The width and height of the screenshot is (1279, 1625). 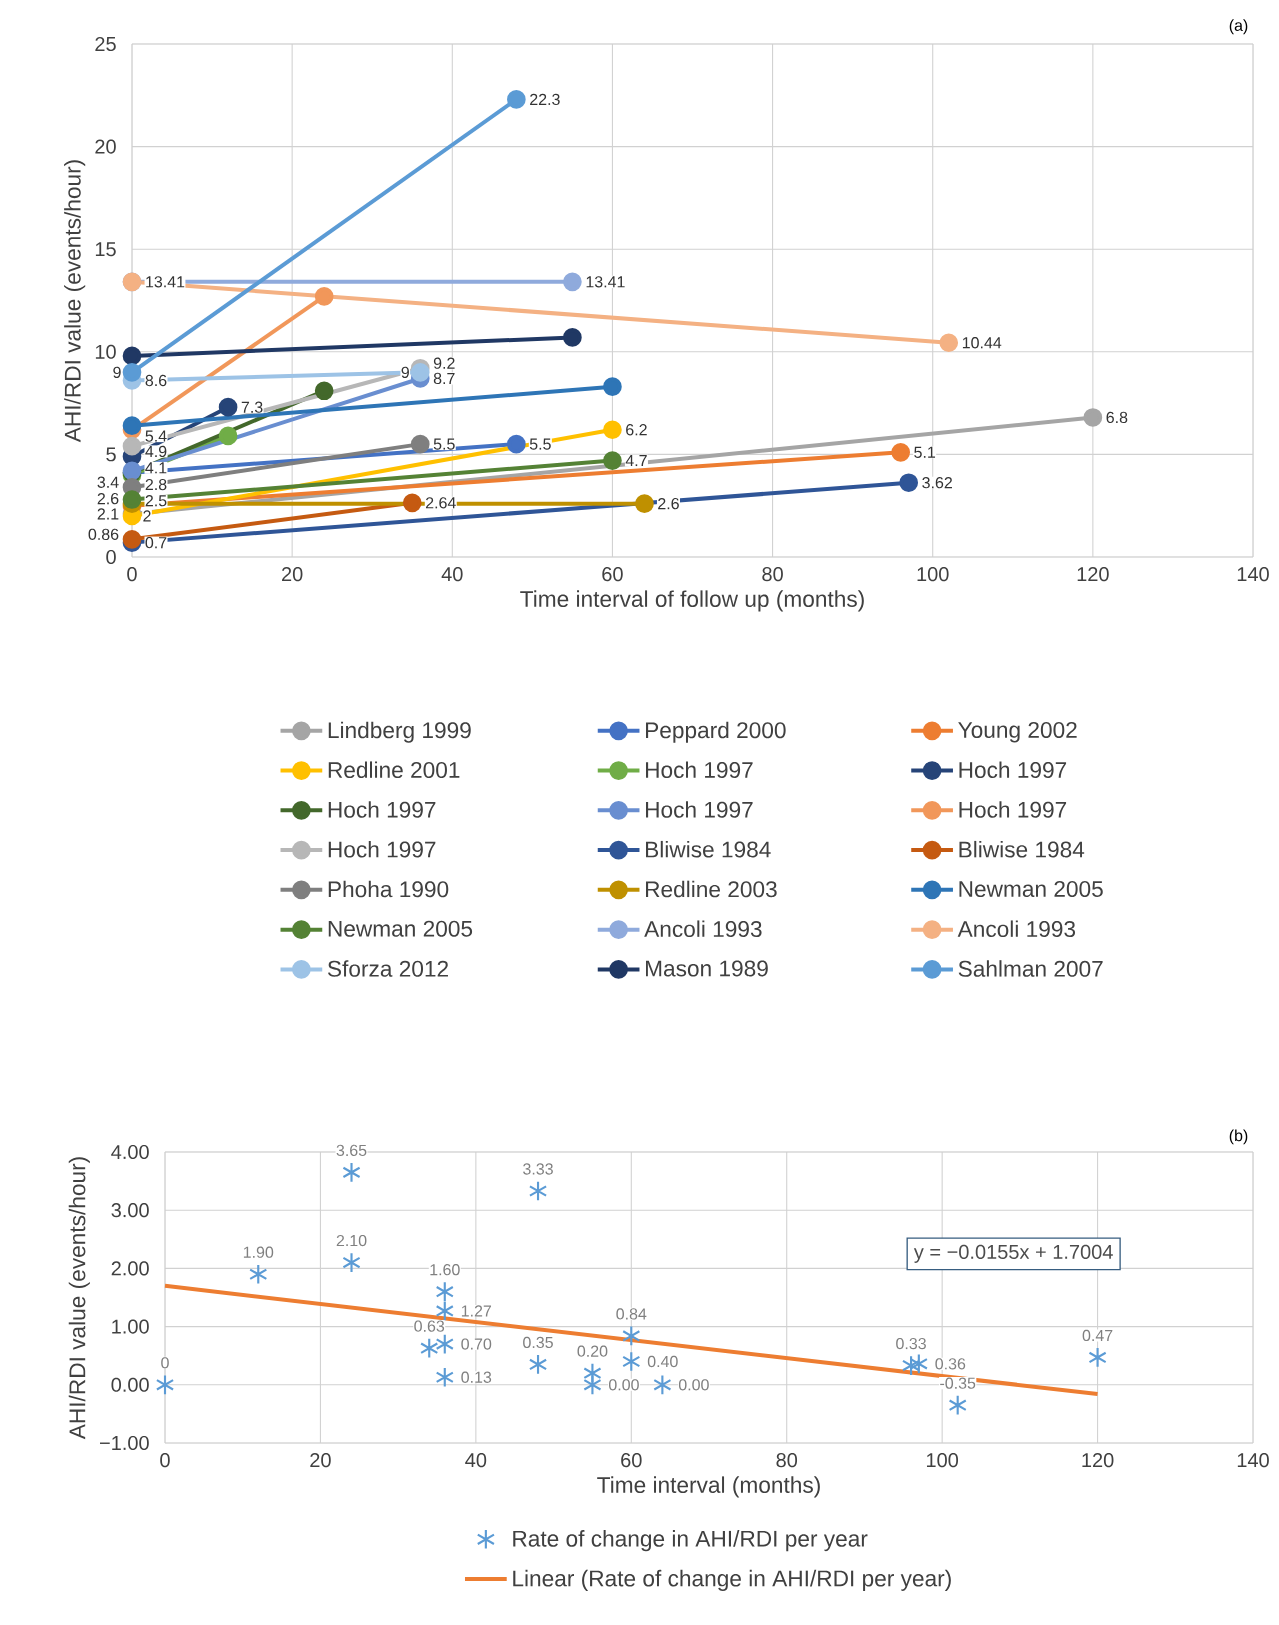 What do you see at coordinates (429, 1326) in the screenshot?
I see `data-label: 0.63` at bounding box center [429, 1326].